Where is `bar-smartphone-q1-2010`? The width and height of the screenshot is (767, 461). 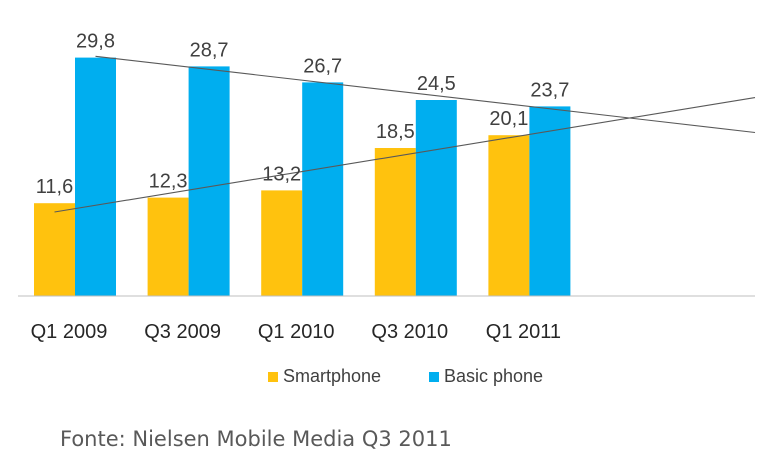
bar-smartphone-q1-2010 is located at coordinates (282, 243).